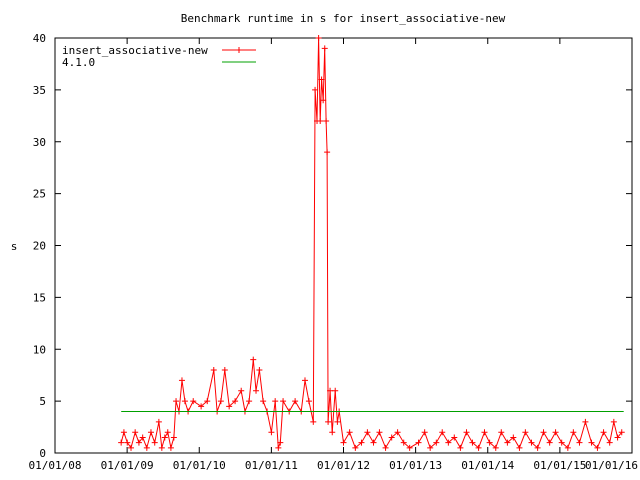 This screenshot has height=480, width=640. What do you see at coordinates (559, 465) in the screenshot?
I see `x-tick-label: 01/01/15` at bounding box center [559, 465].